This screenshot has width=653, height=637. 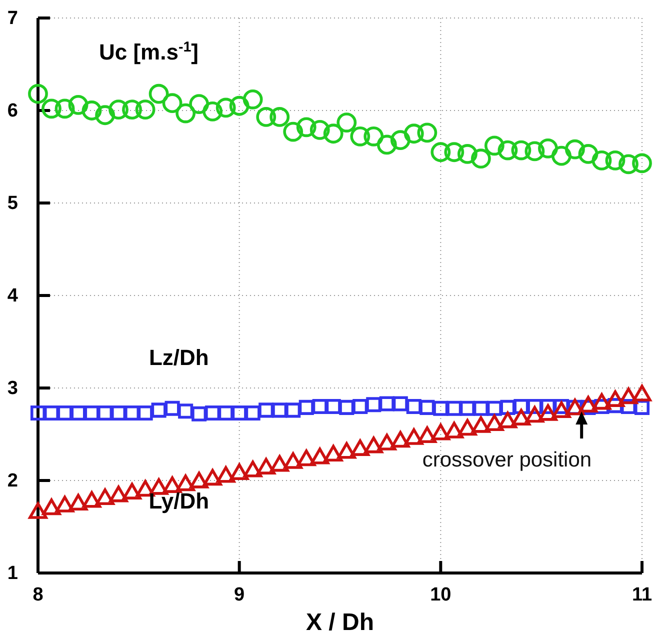 I want to click on y-tick-label: 3, so click(x=12, y=389).